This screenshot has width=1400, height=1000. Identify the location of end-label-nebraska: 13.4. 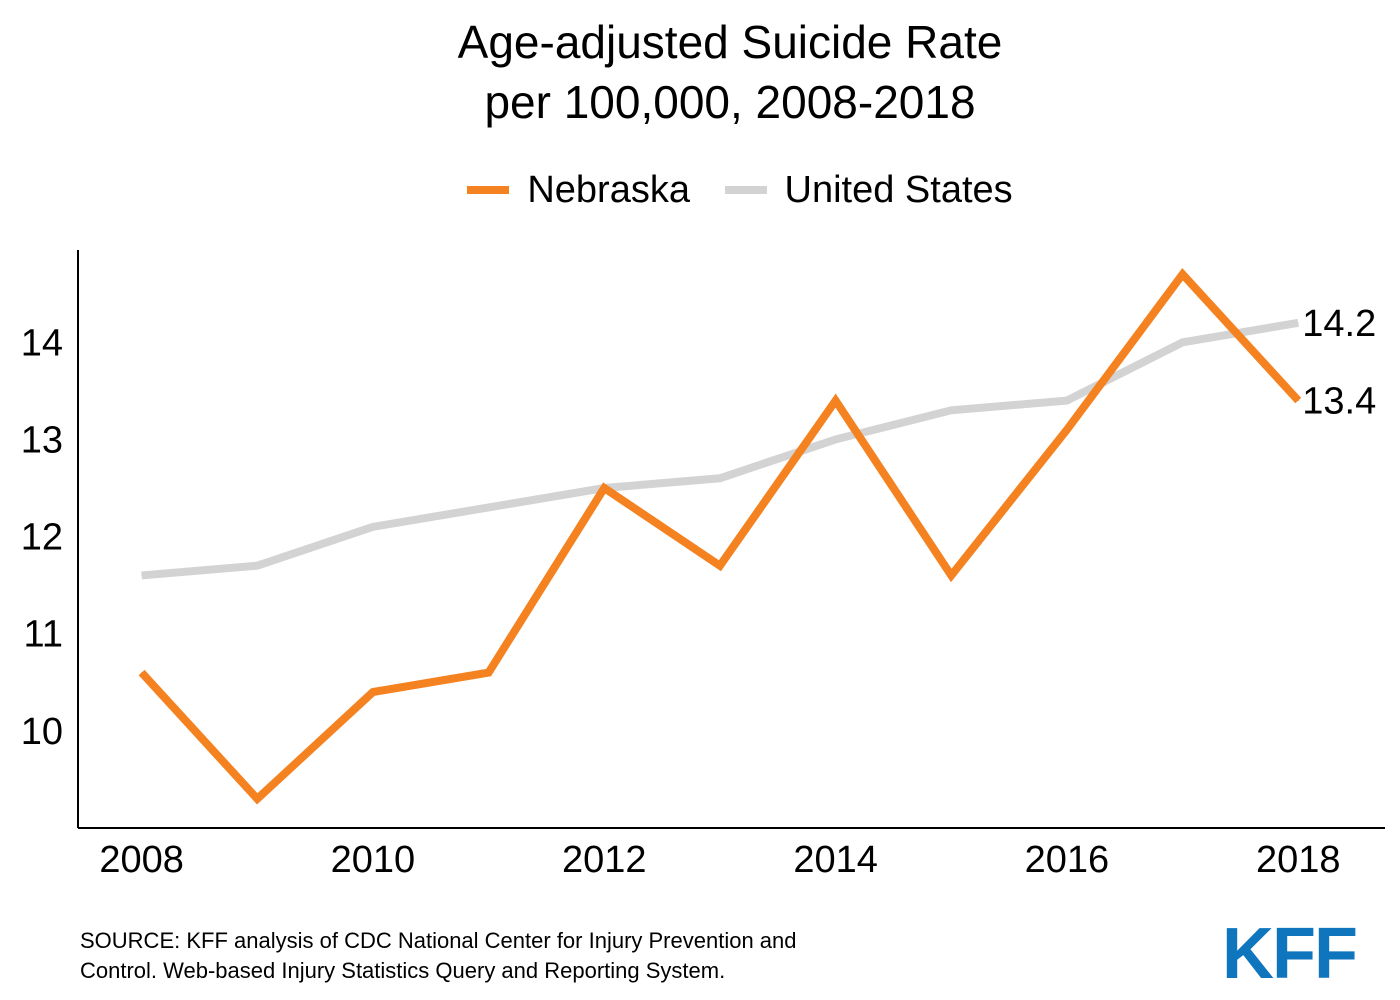
(1339, 402).